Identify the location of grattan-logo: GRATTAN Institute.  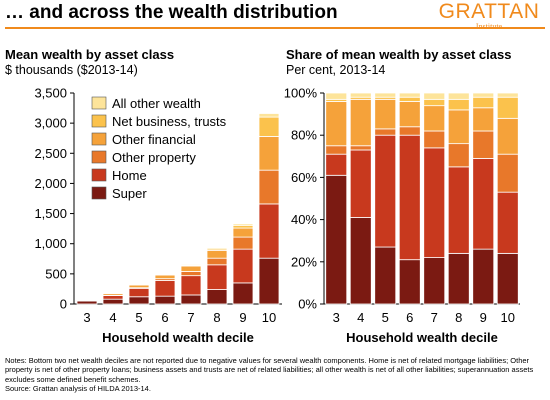
(489, 16).